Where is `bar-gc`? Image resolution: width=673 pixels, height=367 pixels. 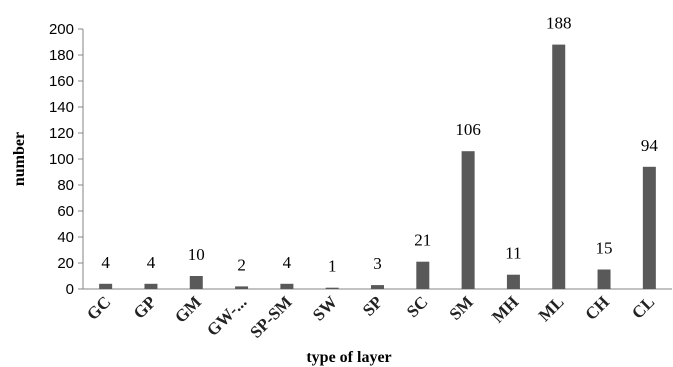 bar-gc is located at coordinates (106, 286).